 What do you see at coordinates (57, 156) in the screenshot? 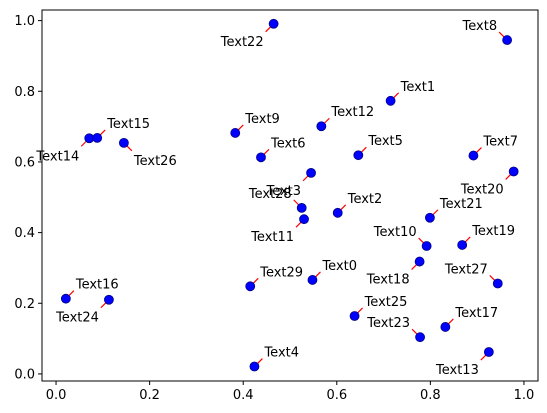
I see `point-label: Text14` at bounding box center [57, 156].